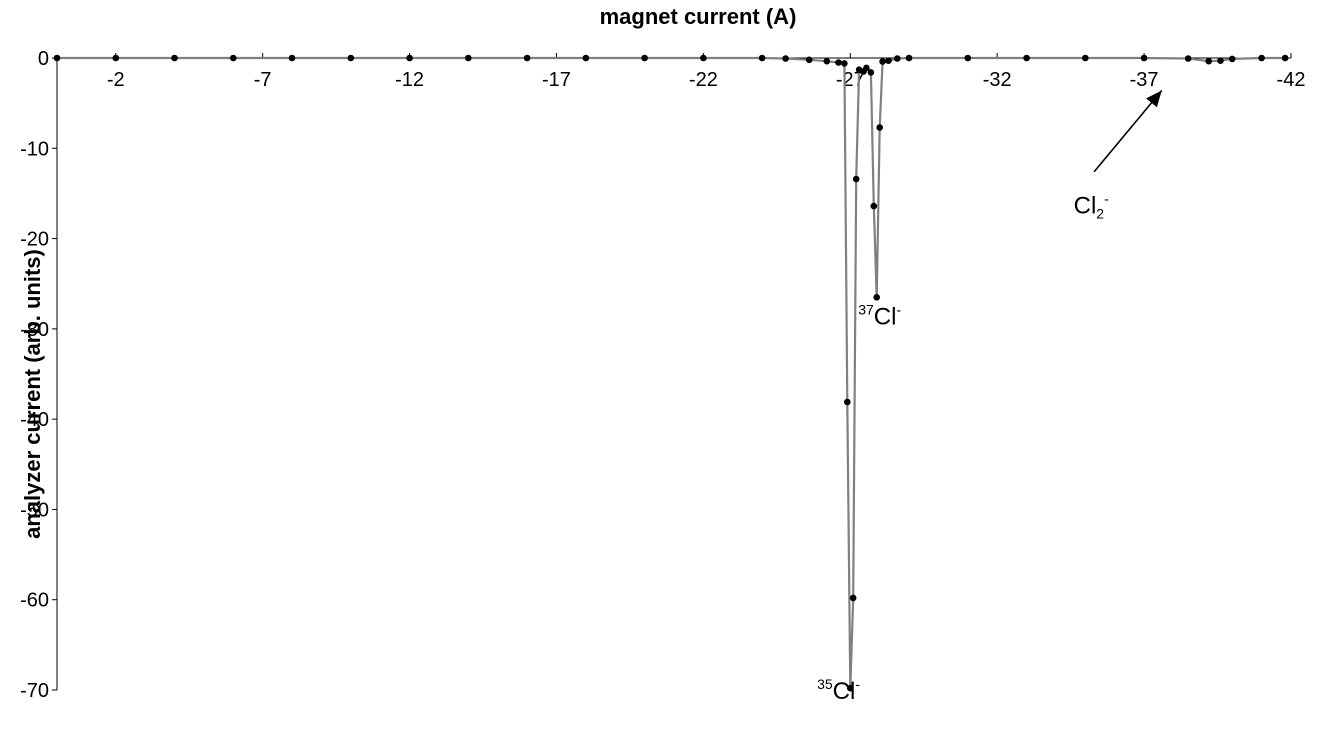 The image size is (1335, 736). Describe the element at coordinates (409, 80) in the screenshot. I see `x-tick-label: -12` at that location.